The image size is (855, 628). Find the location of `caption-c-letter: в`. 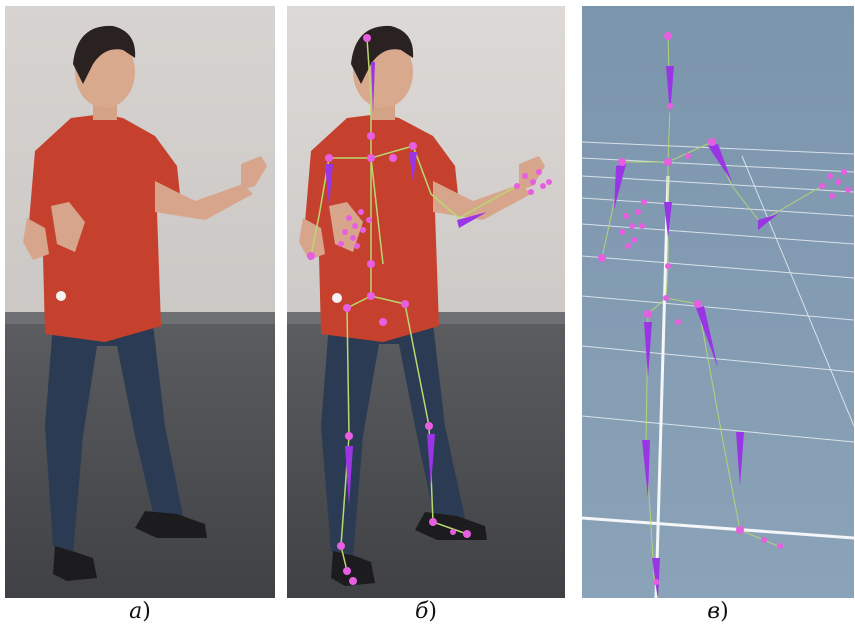

caption-c-letter: в is located at coordinates (714, 611).